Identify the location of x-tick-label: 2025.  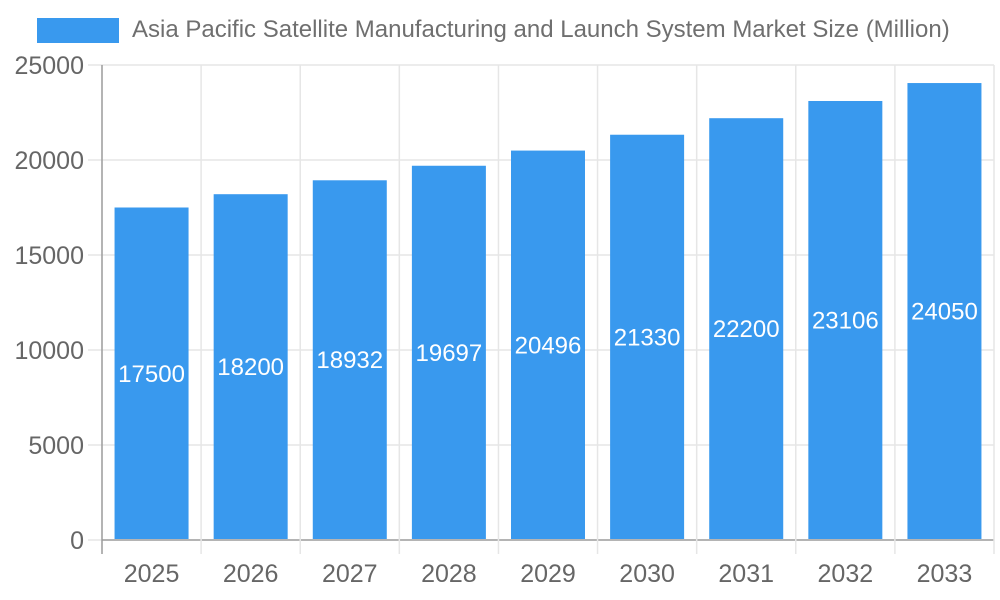
(152, 574).